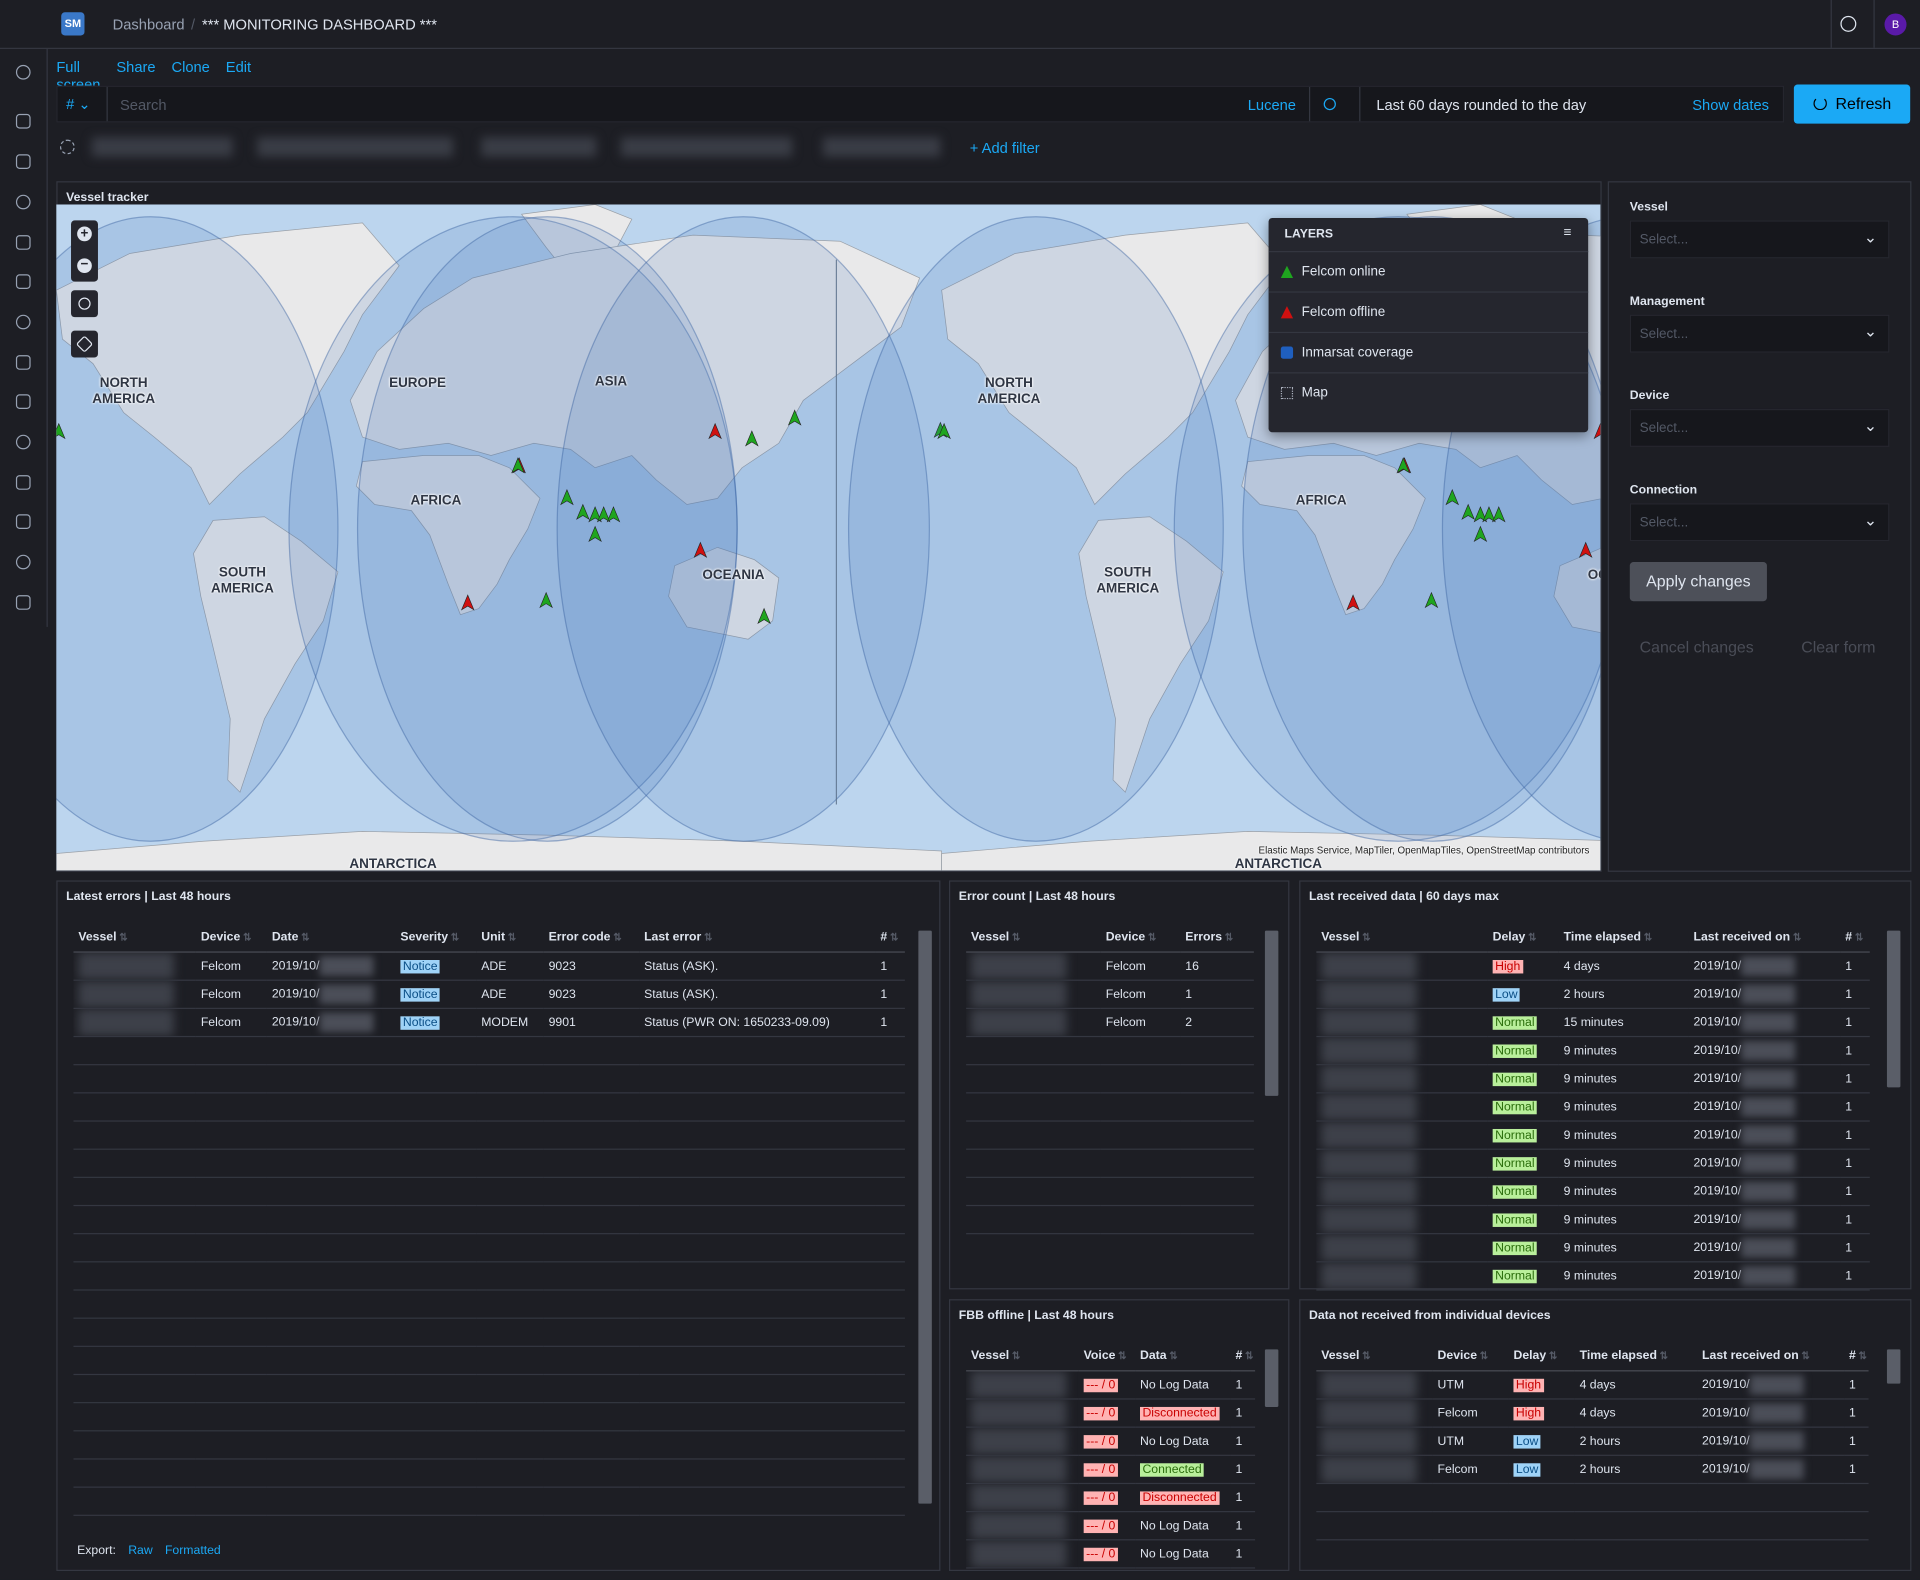  Describe the element at coordinates (1428, 311) in the screenshot. I see `layer-row: Felcom offline` at that location.